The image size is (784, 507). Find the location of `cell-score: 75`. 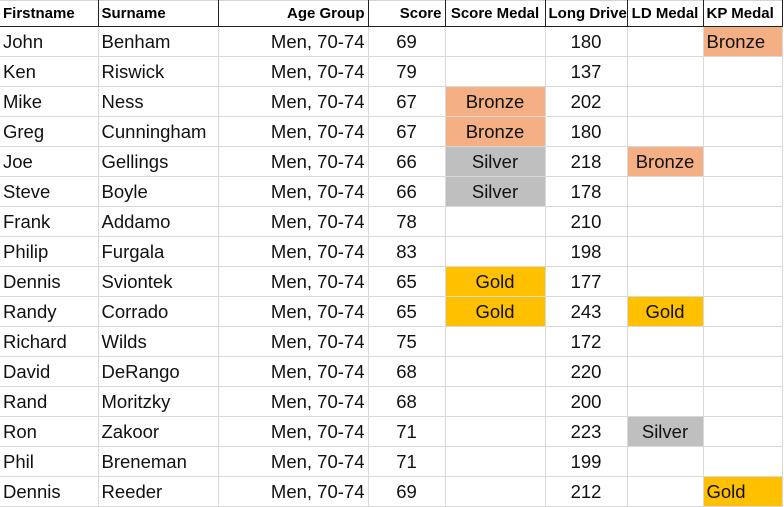

cell-score: 75 is located at coordinates (407, 341).